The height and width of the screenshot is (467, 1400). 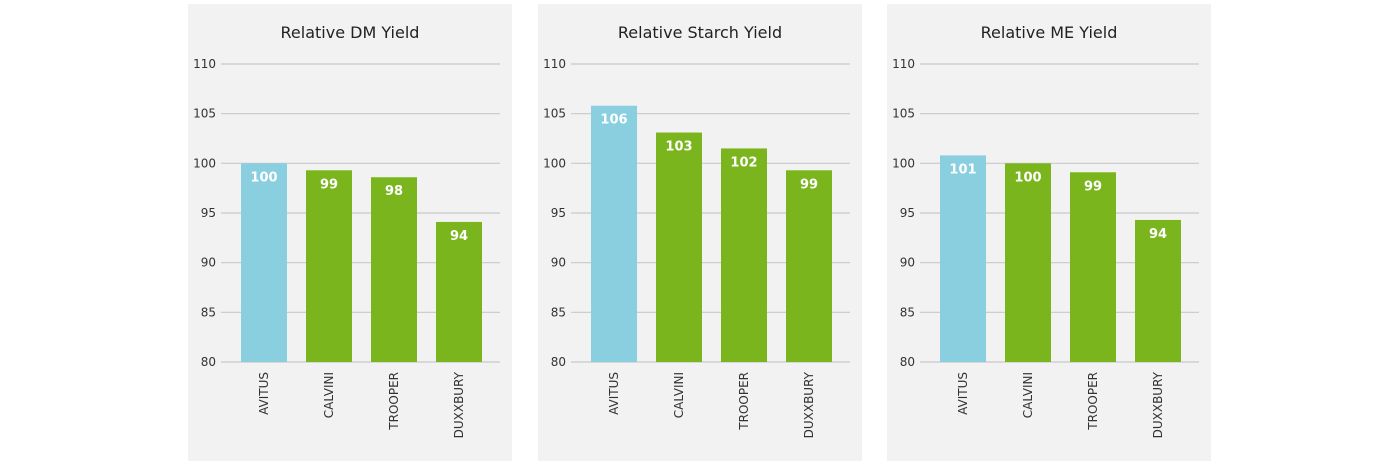 What do you see at coordinates (613, 120) in the screenshot?
I see `data-label: 106` at bounding box center [613, 120].